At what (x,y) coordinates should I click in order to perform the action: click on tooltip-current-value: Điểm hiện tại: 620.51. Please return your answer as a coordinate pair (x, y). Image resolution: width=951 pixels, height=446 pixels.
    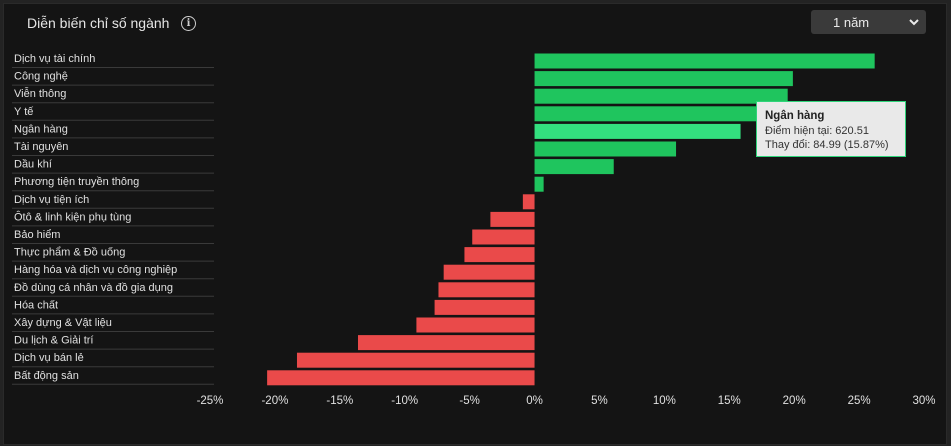
    Looking at the image, I should click on (817, 131).